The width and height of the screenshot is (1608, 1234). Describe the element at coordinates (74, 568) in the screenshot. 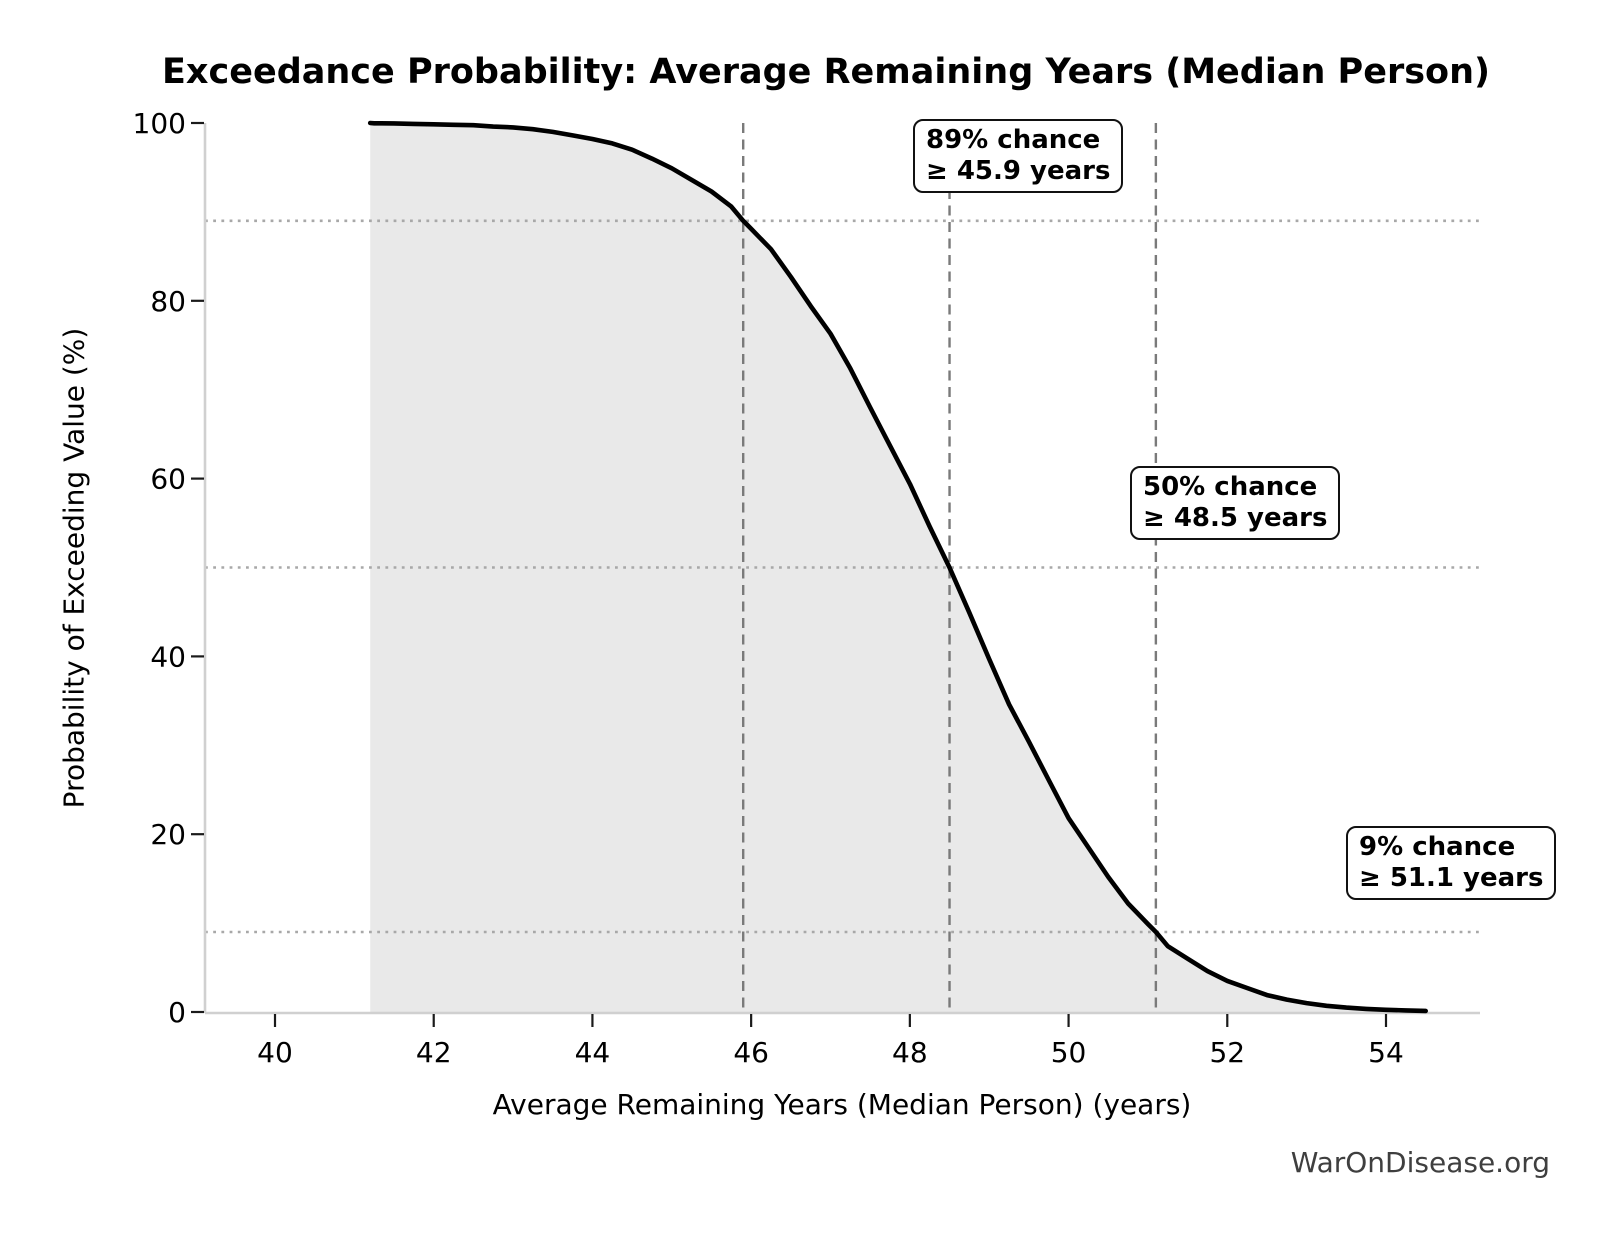

I see `y-axis-label: Probability of Exceeding Value (%)` at that location.